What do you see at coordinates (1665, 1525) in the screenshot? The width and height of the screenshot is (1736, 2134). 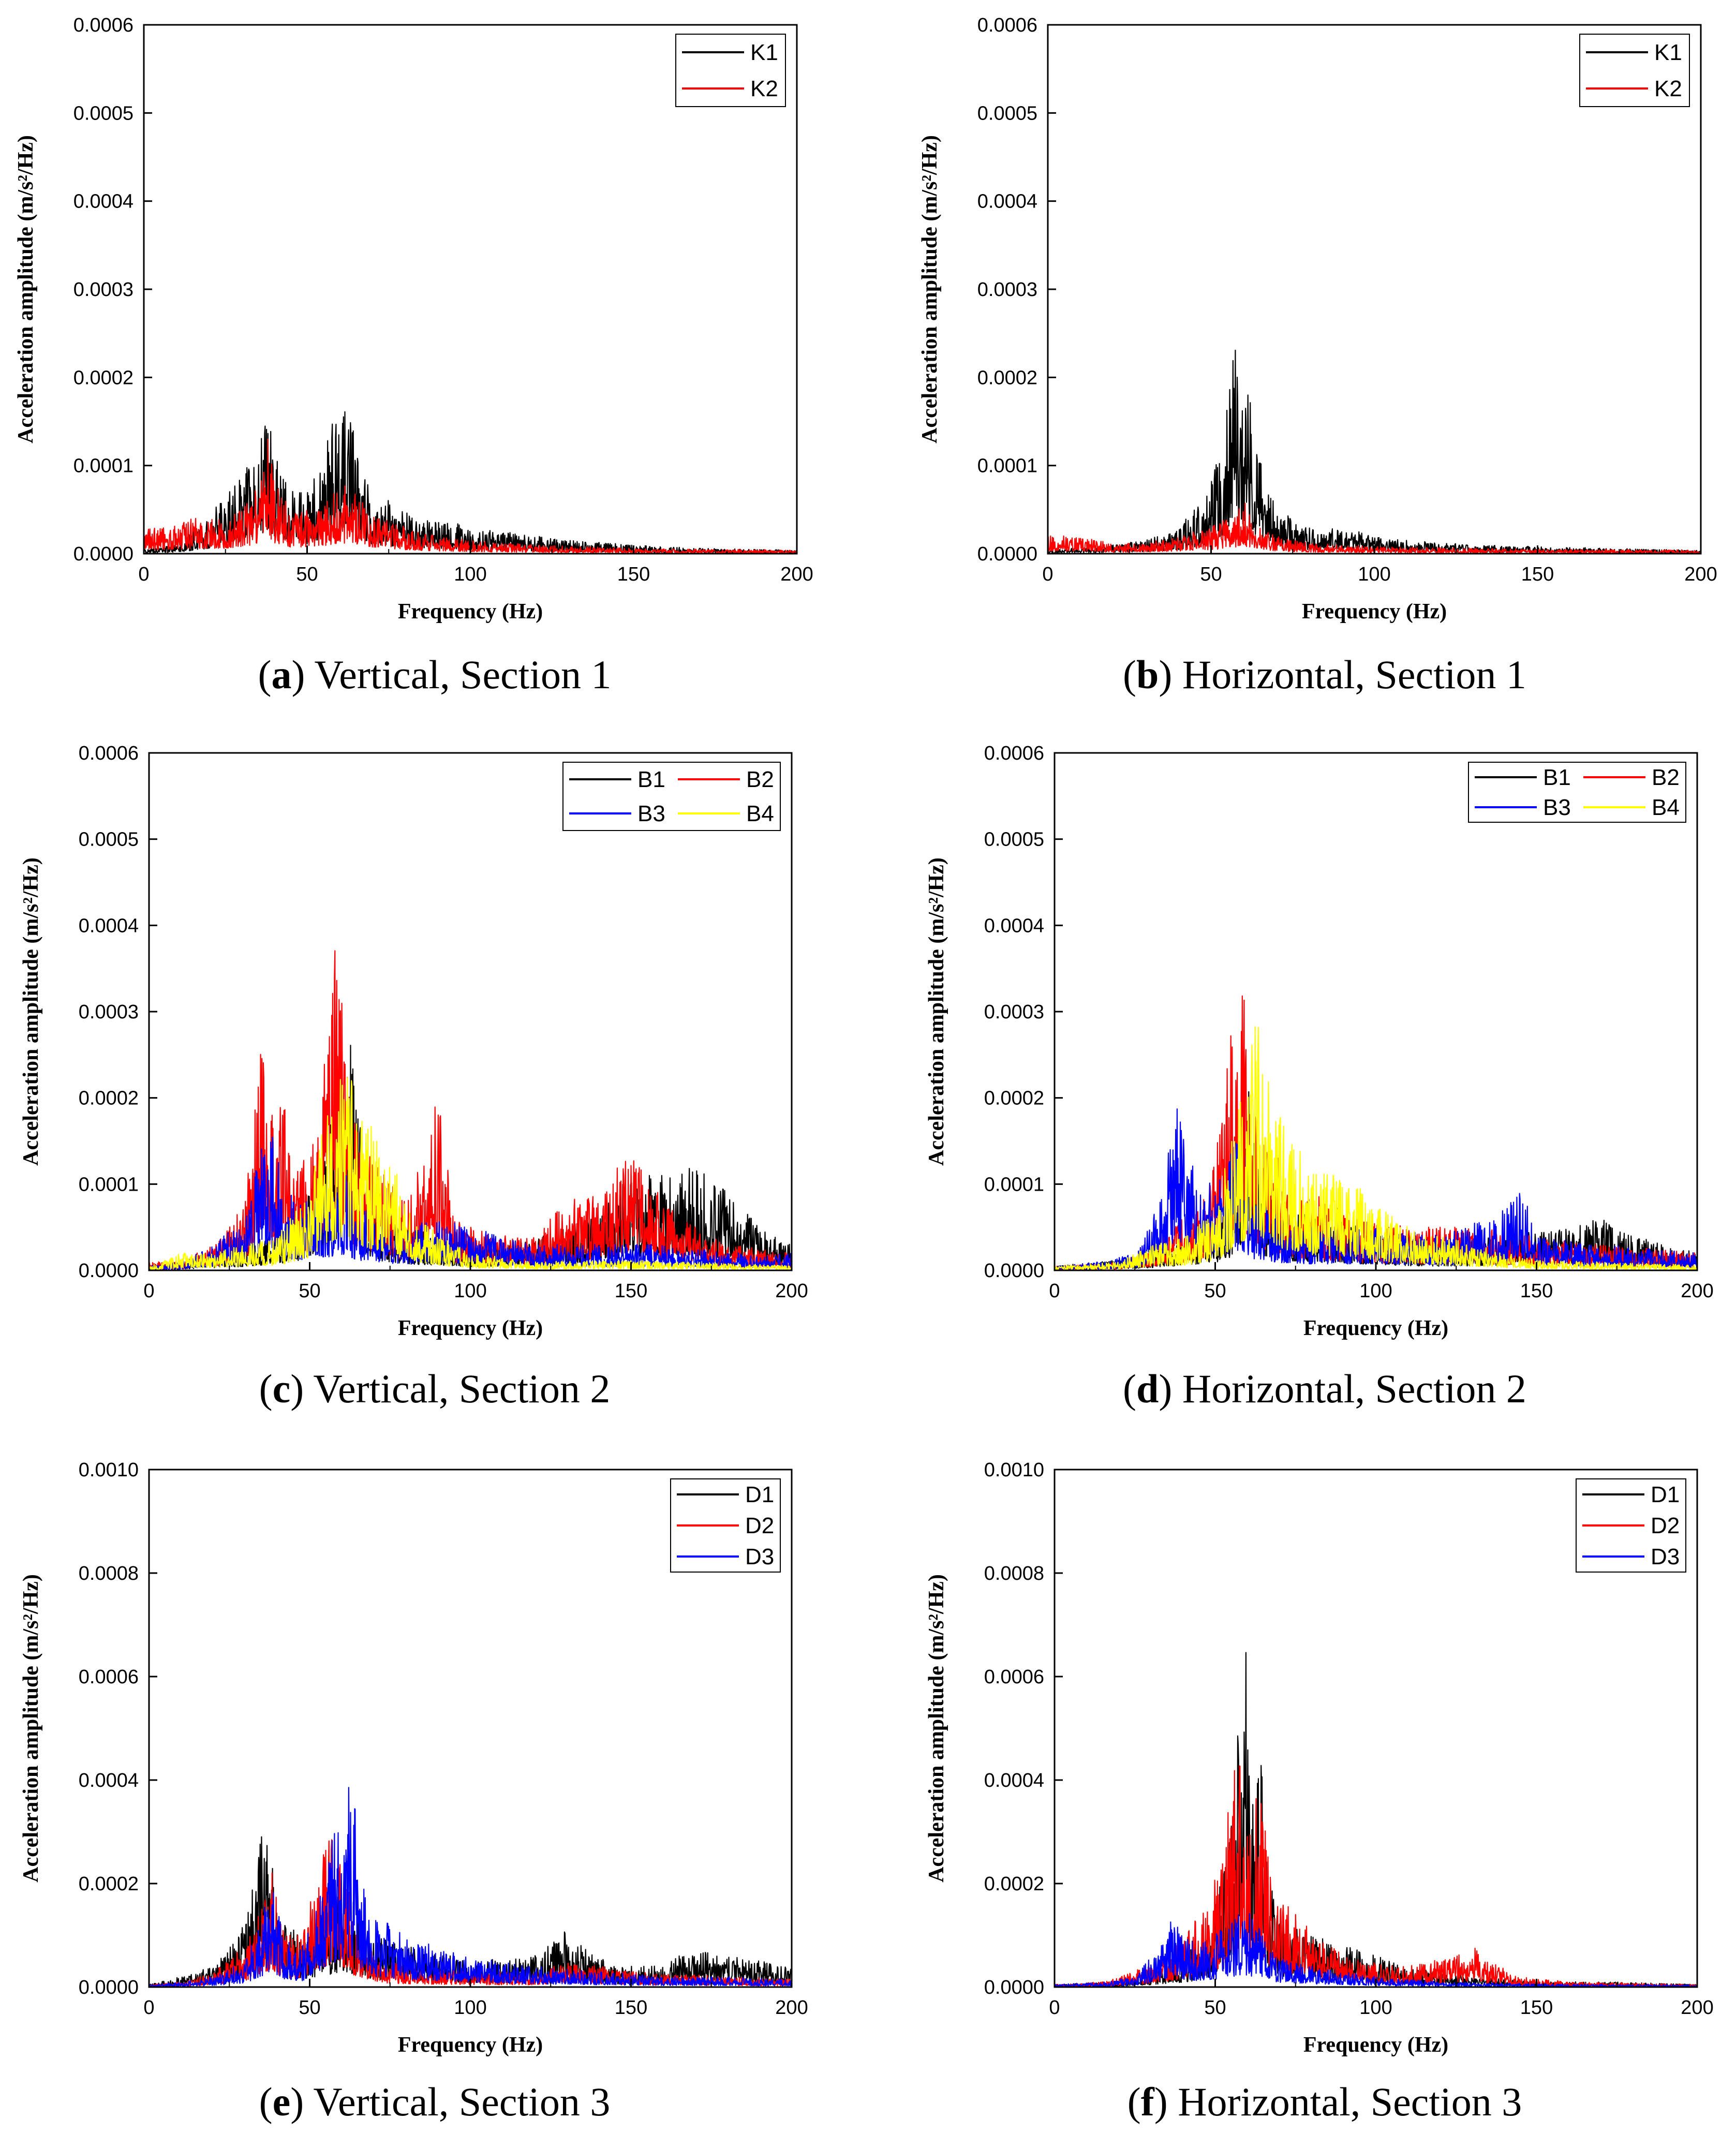 I see `legend-label-d2: D2` at bounding box center [1665, 1525].